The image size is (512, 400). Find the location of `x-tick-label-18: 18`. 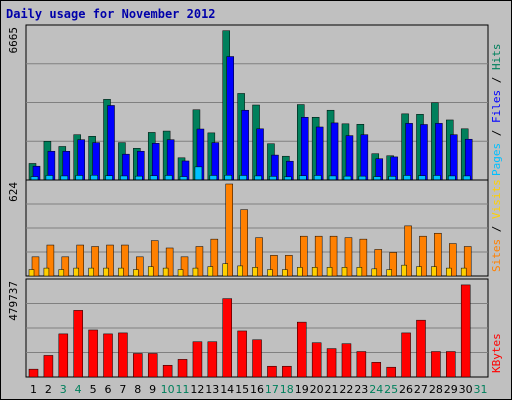

x-tick-label-18: 18 is located at coordinates (287, 389).